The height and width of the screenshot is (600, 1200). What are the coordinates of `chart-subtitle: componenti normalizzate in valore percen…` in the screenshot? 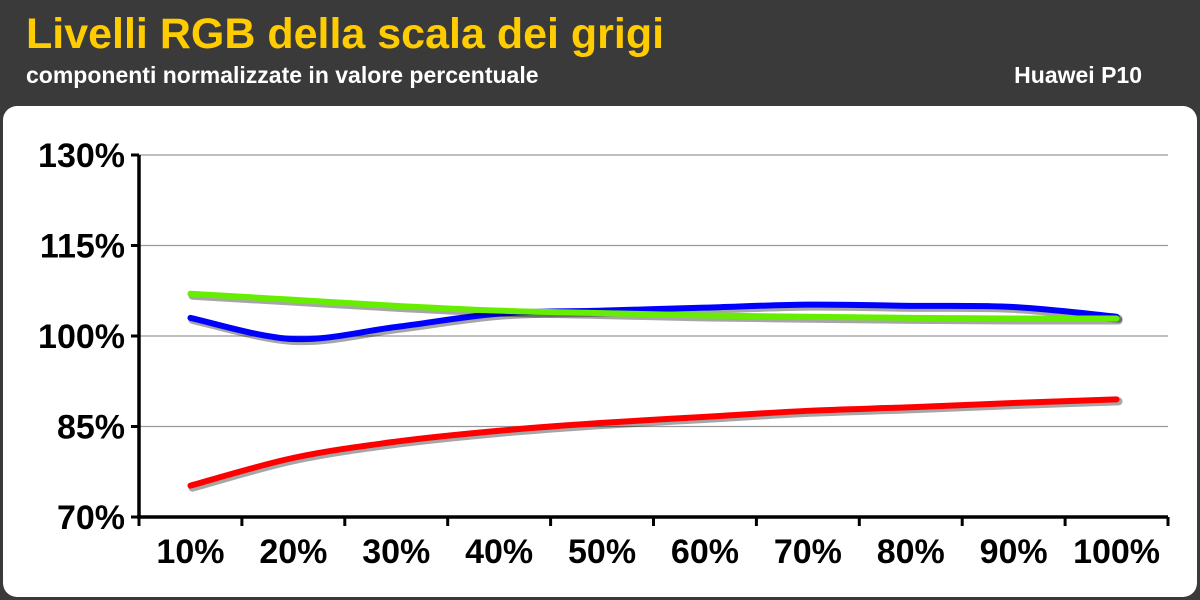 It's located at (282, 75).